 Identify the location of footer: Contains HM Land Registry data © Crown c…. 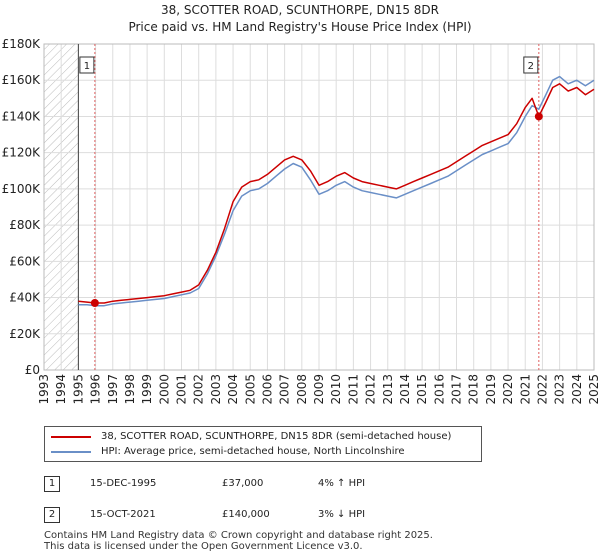
(319, 541).